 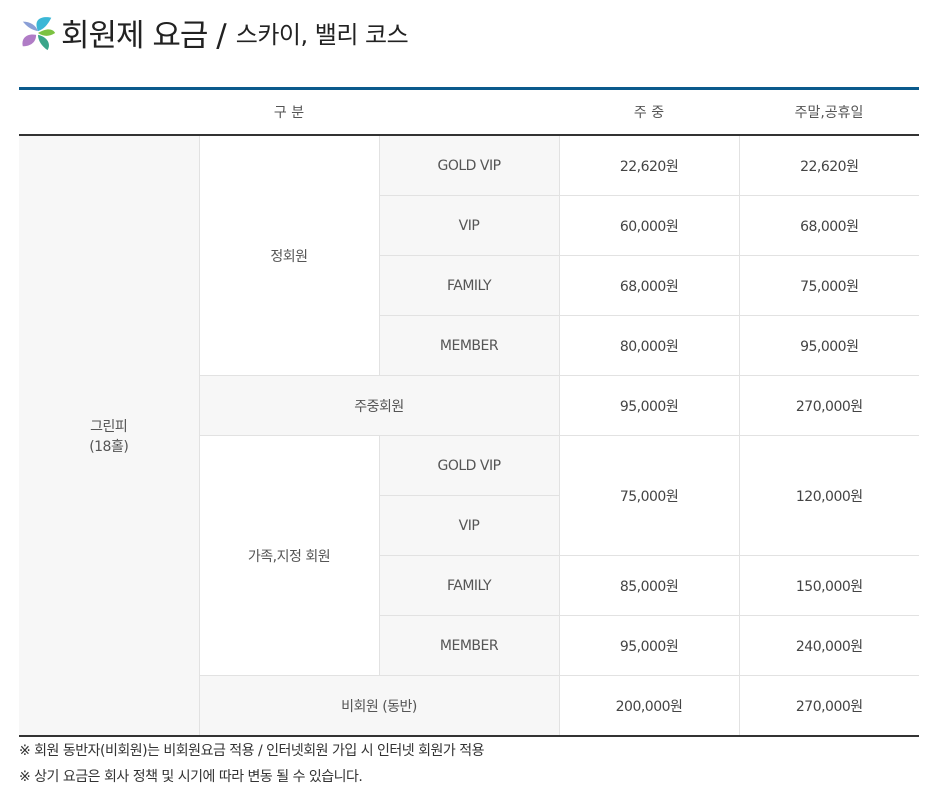 What do you see at coordinates (289, 555) in the screenshot?
I see `group-family: 가족,지정 회원` at bounding box center [289, 555].